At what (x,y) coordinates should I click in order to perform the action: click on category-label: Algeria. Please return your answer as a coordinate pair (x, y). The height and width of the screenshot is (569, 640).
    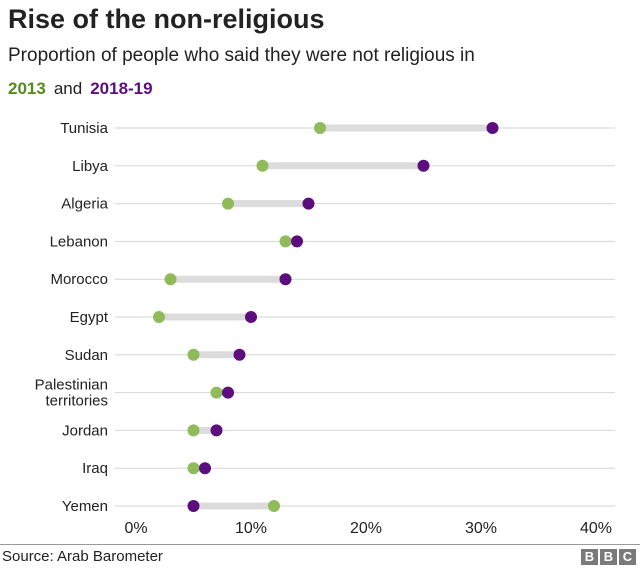
    Looking at the image, I should click on (84, 204).